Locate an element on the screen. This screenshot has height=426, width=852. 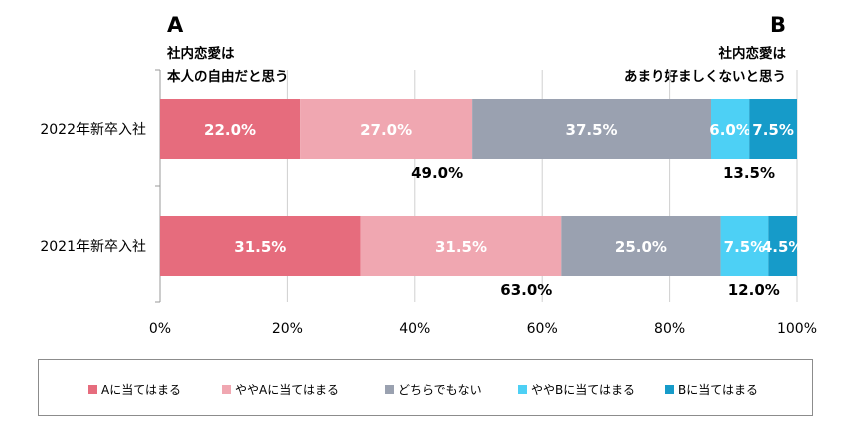
legend: Aに当てはまる ややAに当てはまる どちらでもない ややBに当てはまる Bに当てはまる is located at coordinates (425, 387).